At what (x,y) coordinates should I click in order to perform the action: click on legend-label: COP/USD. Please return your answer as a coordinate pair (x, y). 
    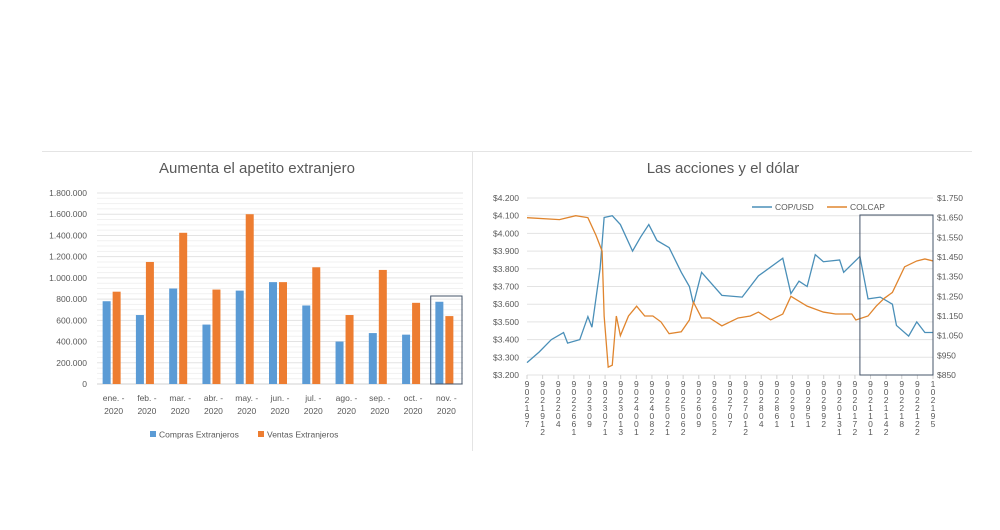
    Looking at the image, I should click on (794, 207).